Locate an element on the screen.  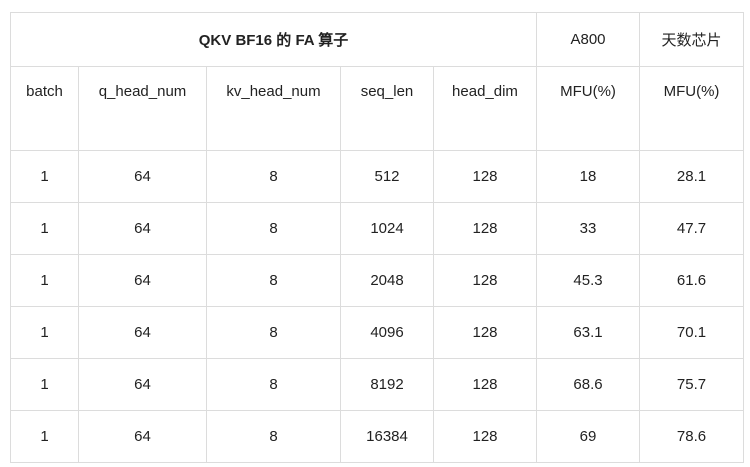
table-cell: 70.1 is located at coordinates (691, 332).